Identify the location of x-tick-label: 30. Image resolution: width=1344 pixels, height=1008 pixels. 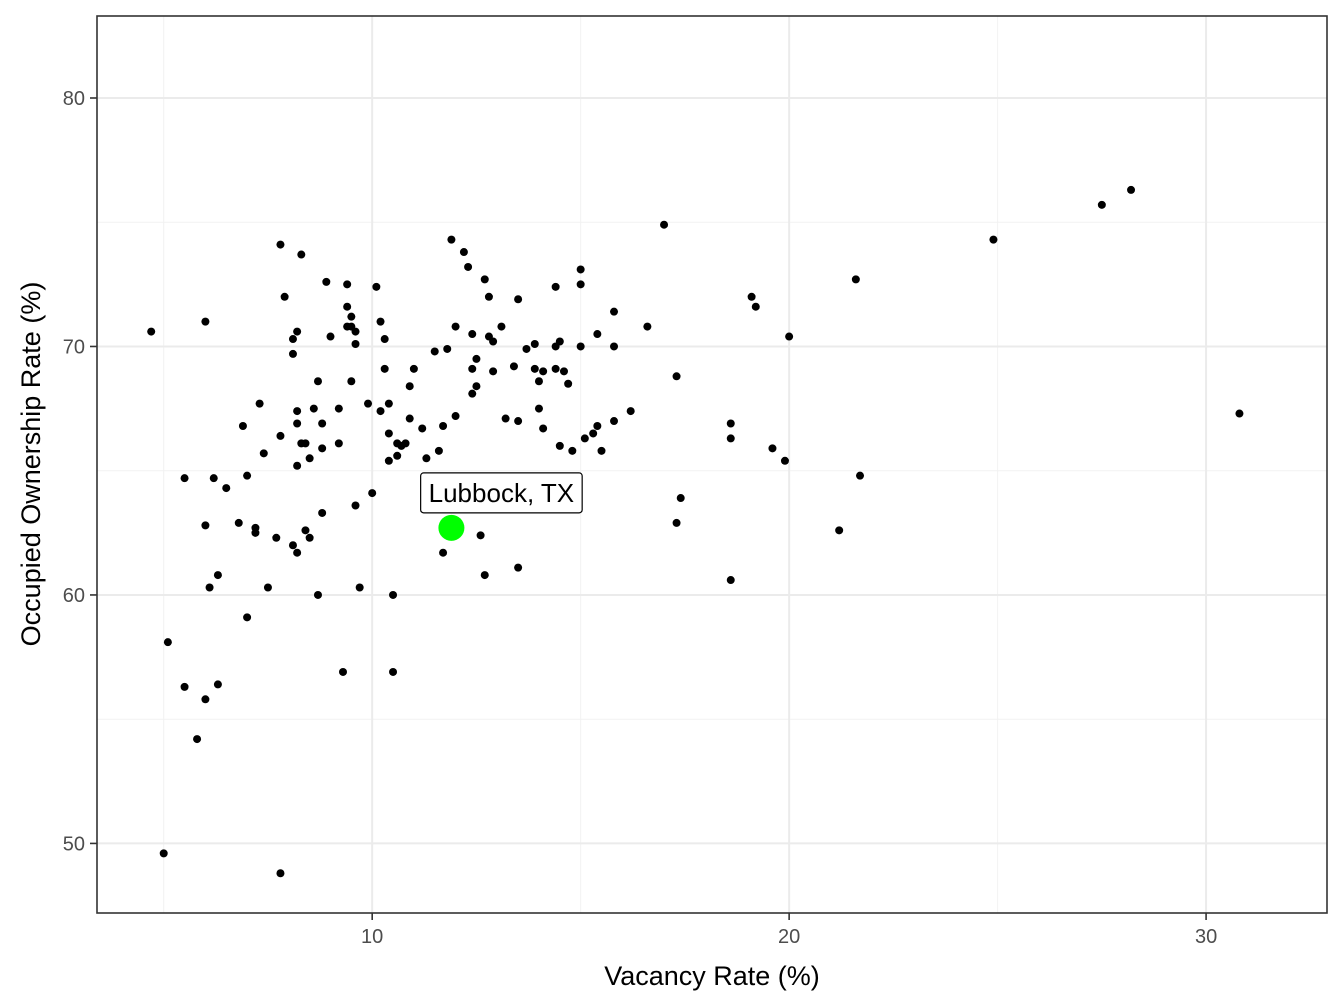
(1206, 937).